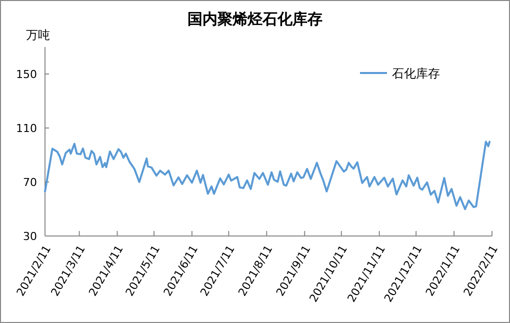 The width and height of the screenshot is (510, 323). What do you see at coordinates (26, 128) in the screenshot?
I see `y-tick-label: 110` at bounding box center [26, 128].